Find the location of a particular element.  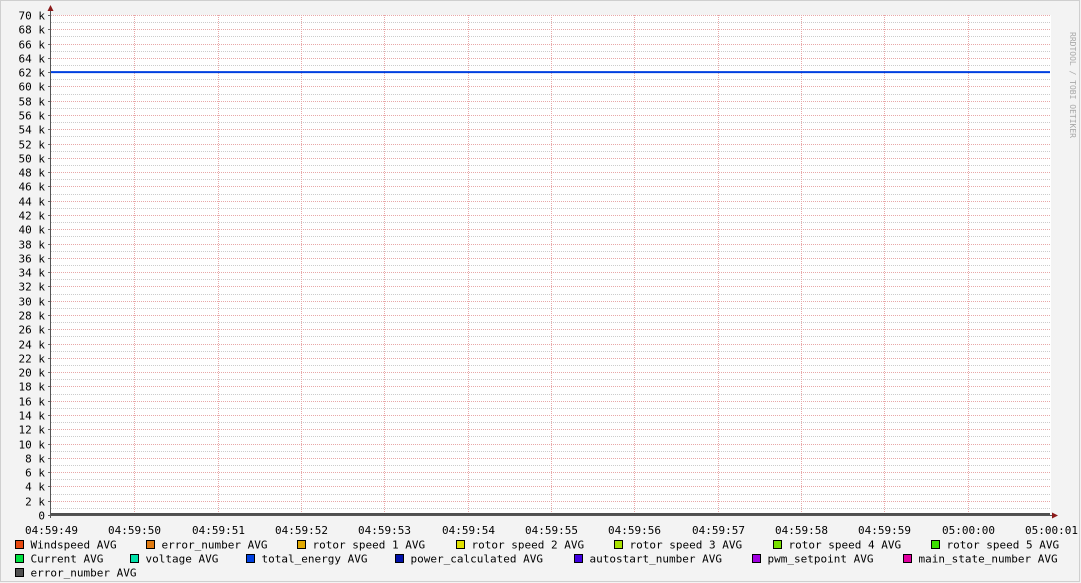

y-tick-label: 2 k is located at coordinates (35, 502).